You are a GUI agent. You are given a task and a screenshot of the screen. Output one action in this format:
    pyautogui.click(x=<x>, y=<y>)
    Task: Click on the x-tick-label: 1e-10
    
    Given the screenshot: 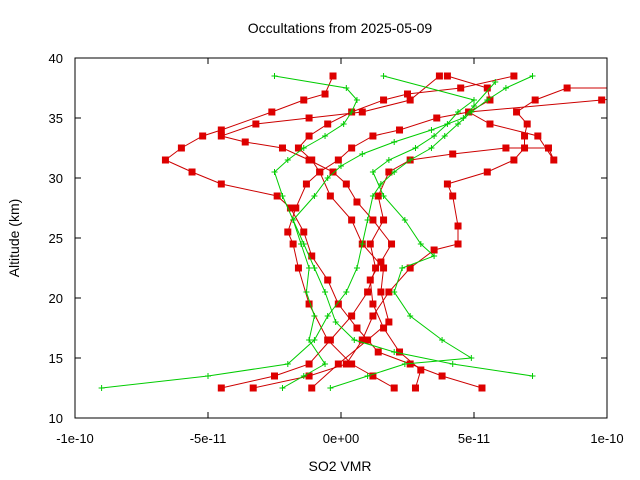 What is the action you would take?
    pyautogui.click(x=606, y=438)
    